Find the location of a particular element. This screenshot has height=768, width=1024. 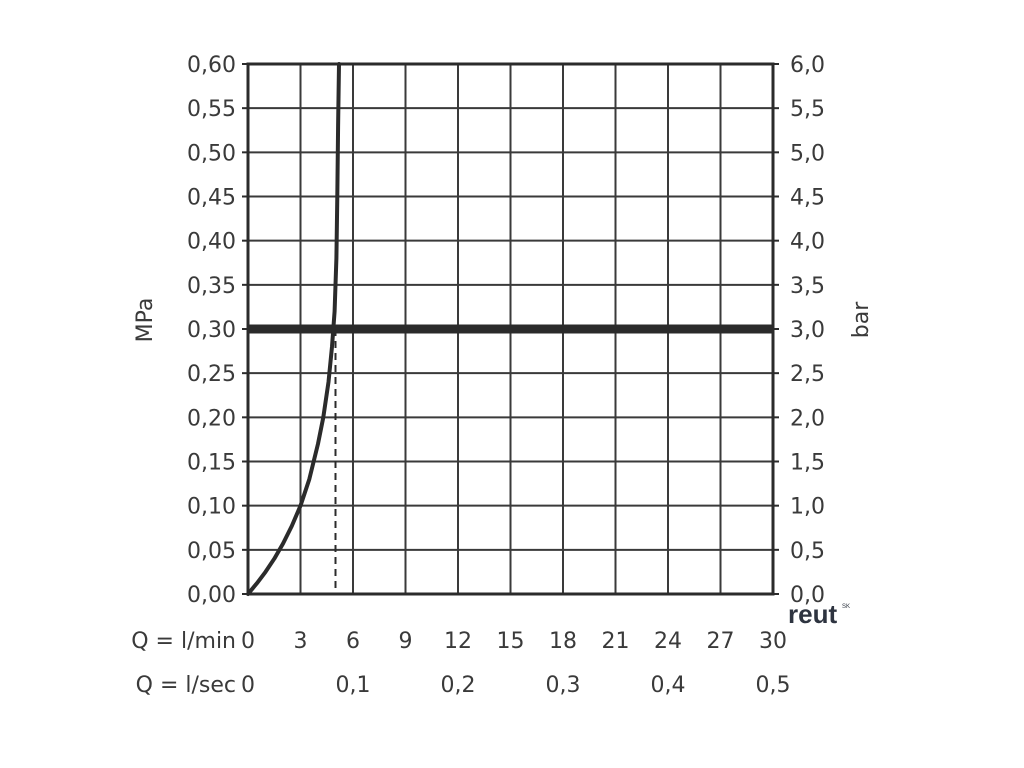

y-tick-label-right: 4,5 is located at coordinates (807, 198).